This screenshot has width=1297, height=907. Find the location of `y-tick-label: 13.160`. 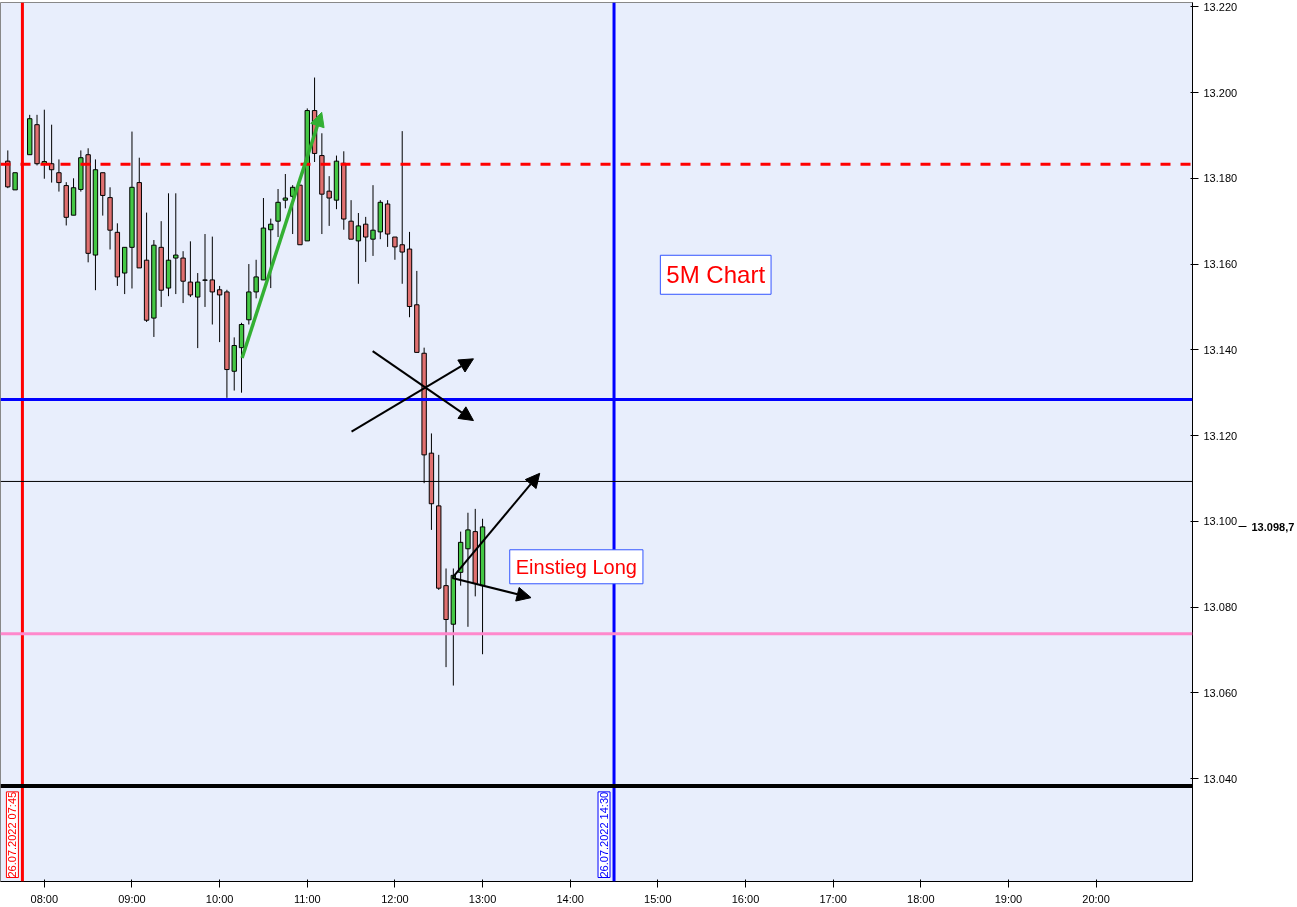

y-tick-label: 13.160 is located at coordinates (1220, 264).